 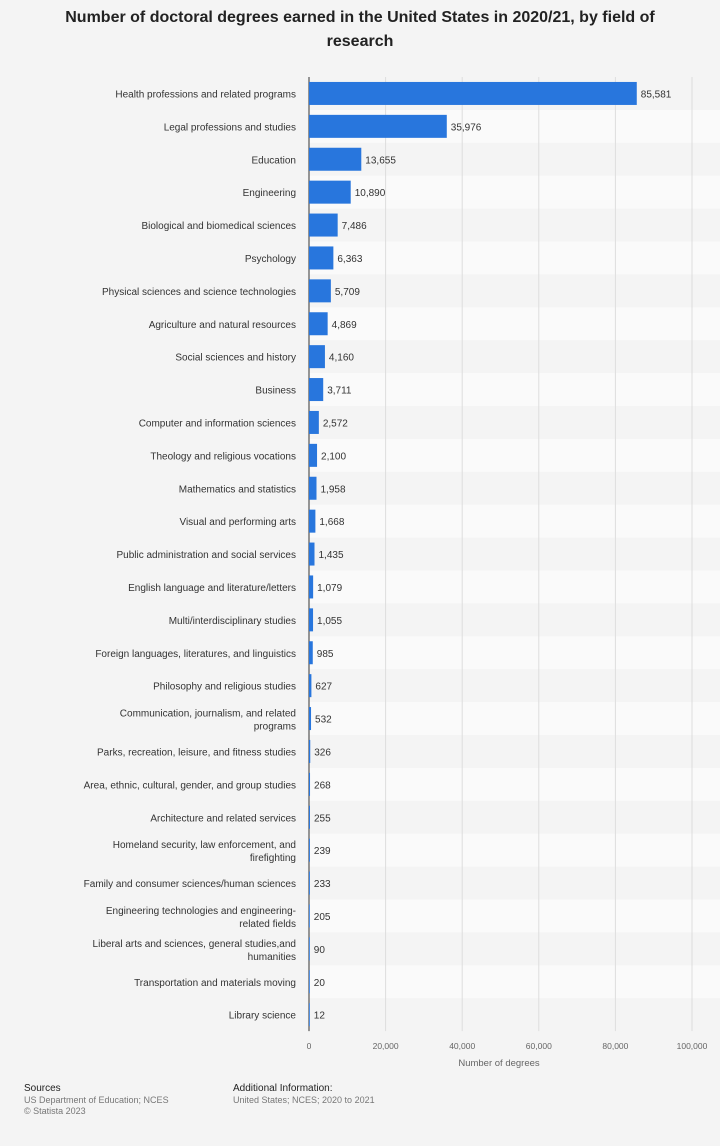 I want to click on category-label-line: Biological and biomedical sciences, so click(x=218, y=226).